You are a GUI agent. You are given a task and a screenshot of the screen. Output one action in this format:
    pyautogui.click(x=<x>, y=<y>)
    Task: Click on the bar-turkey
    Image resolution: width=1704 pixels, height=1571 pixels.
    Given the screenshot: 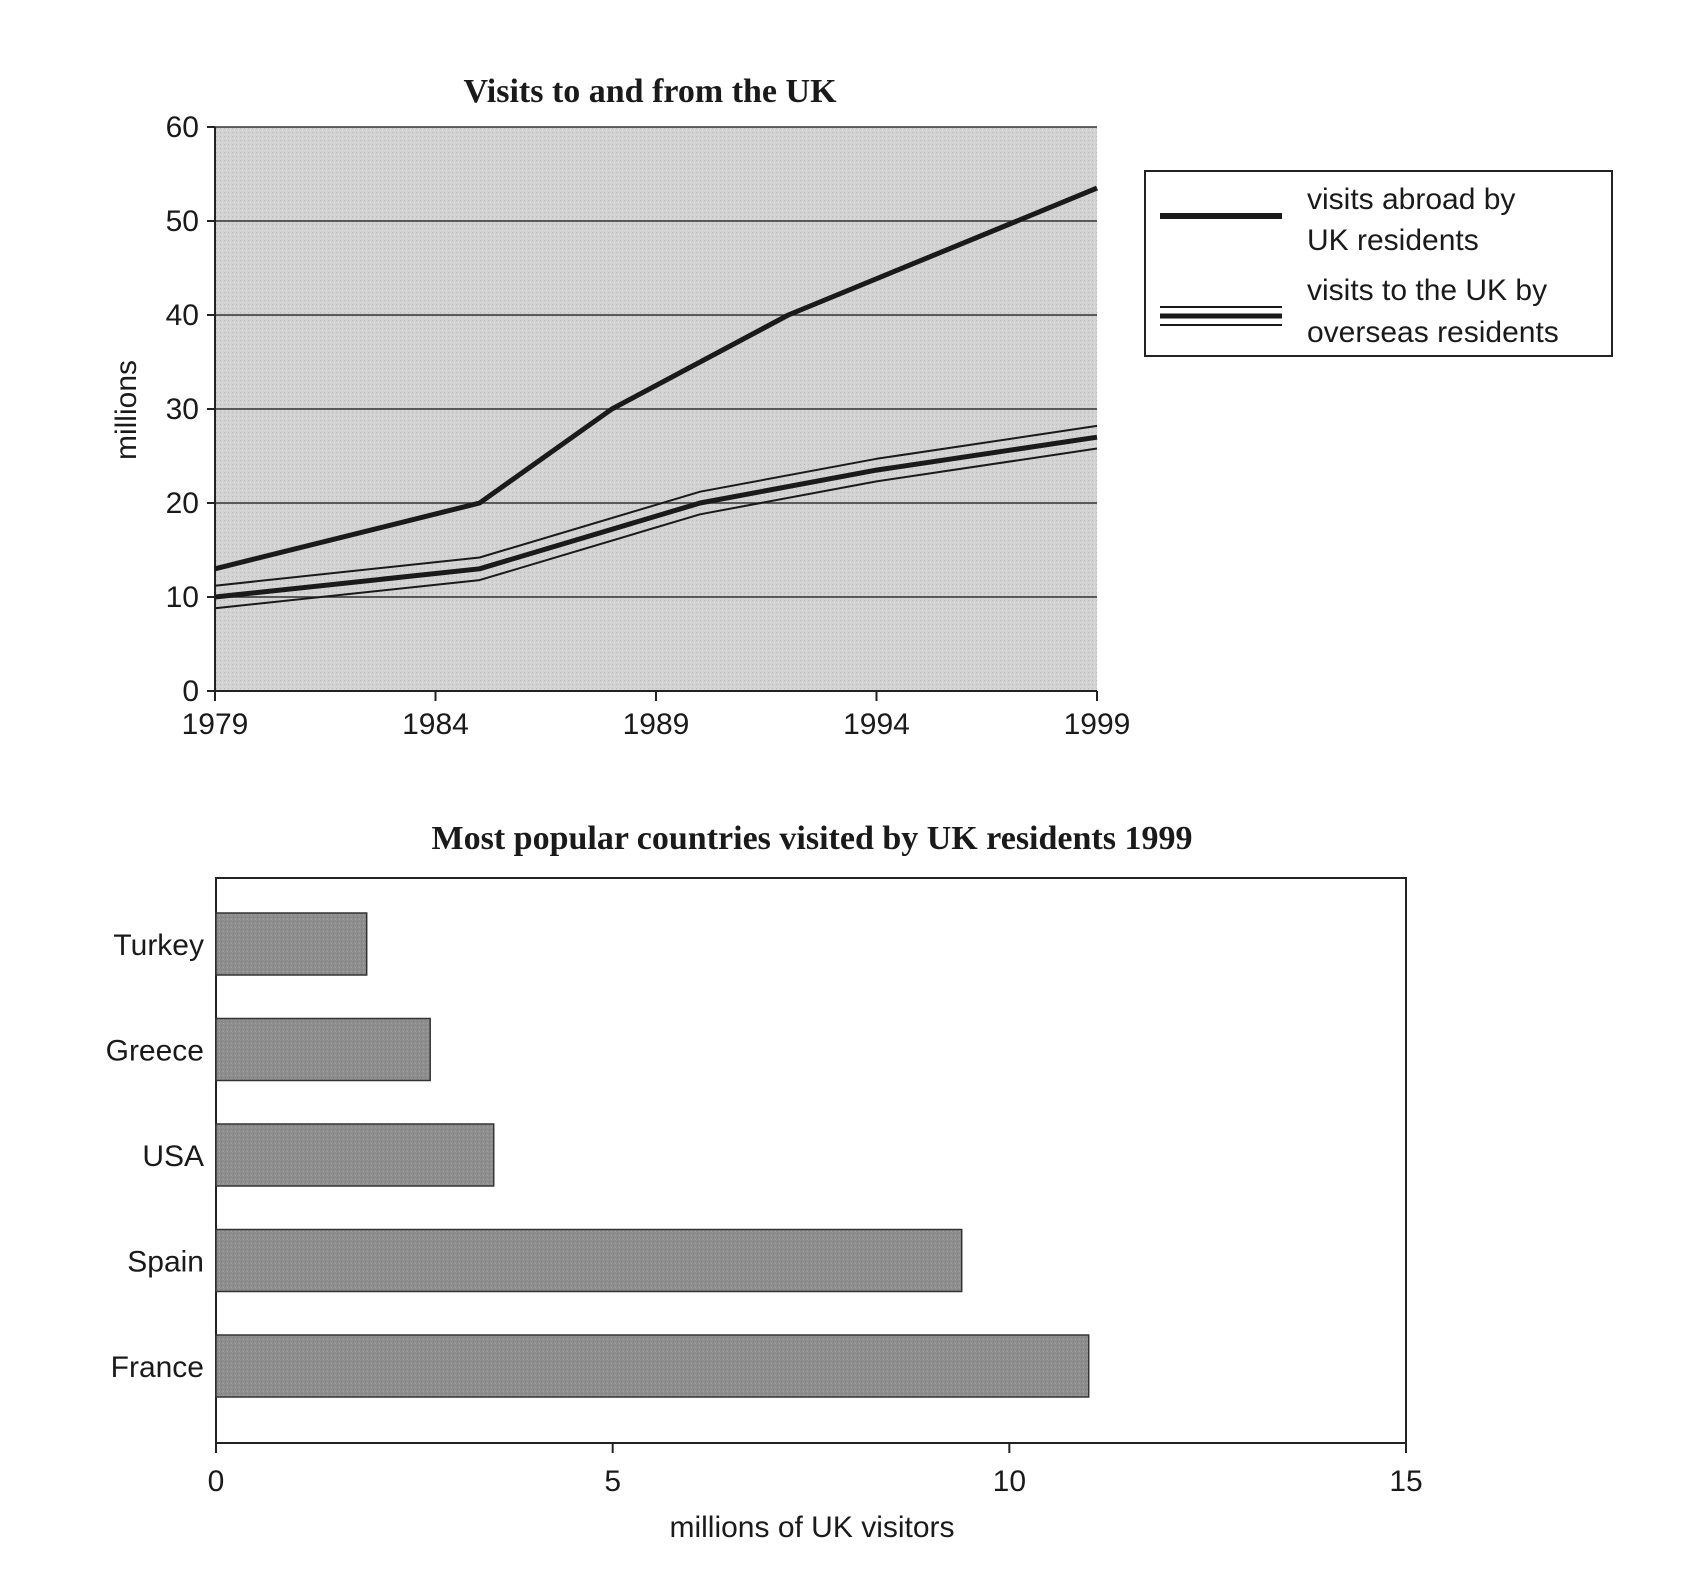 What is the action you would take?
    pyautogui.click(x=291, y=944)
    